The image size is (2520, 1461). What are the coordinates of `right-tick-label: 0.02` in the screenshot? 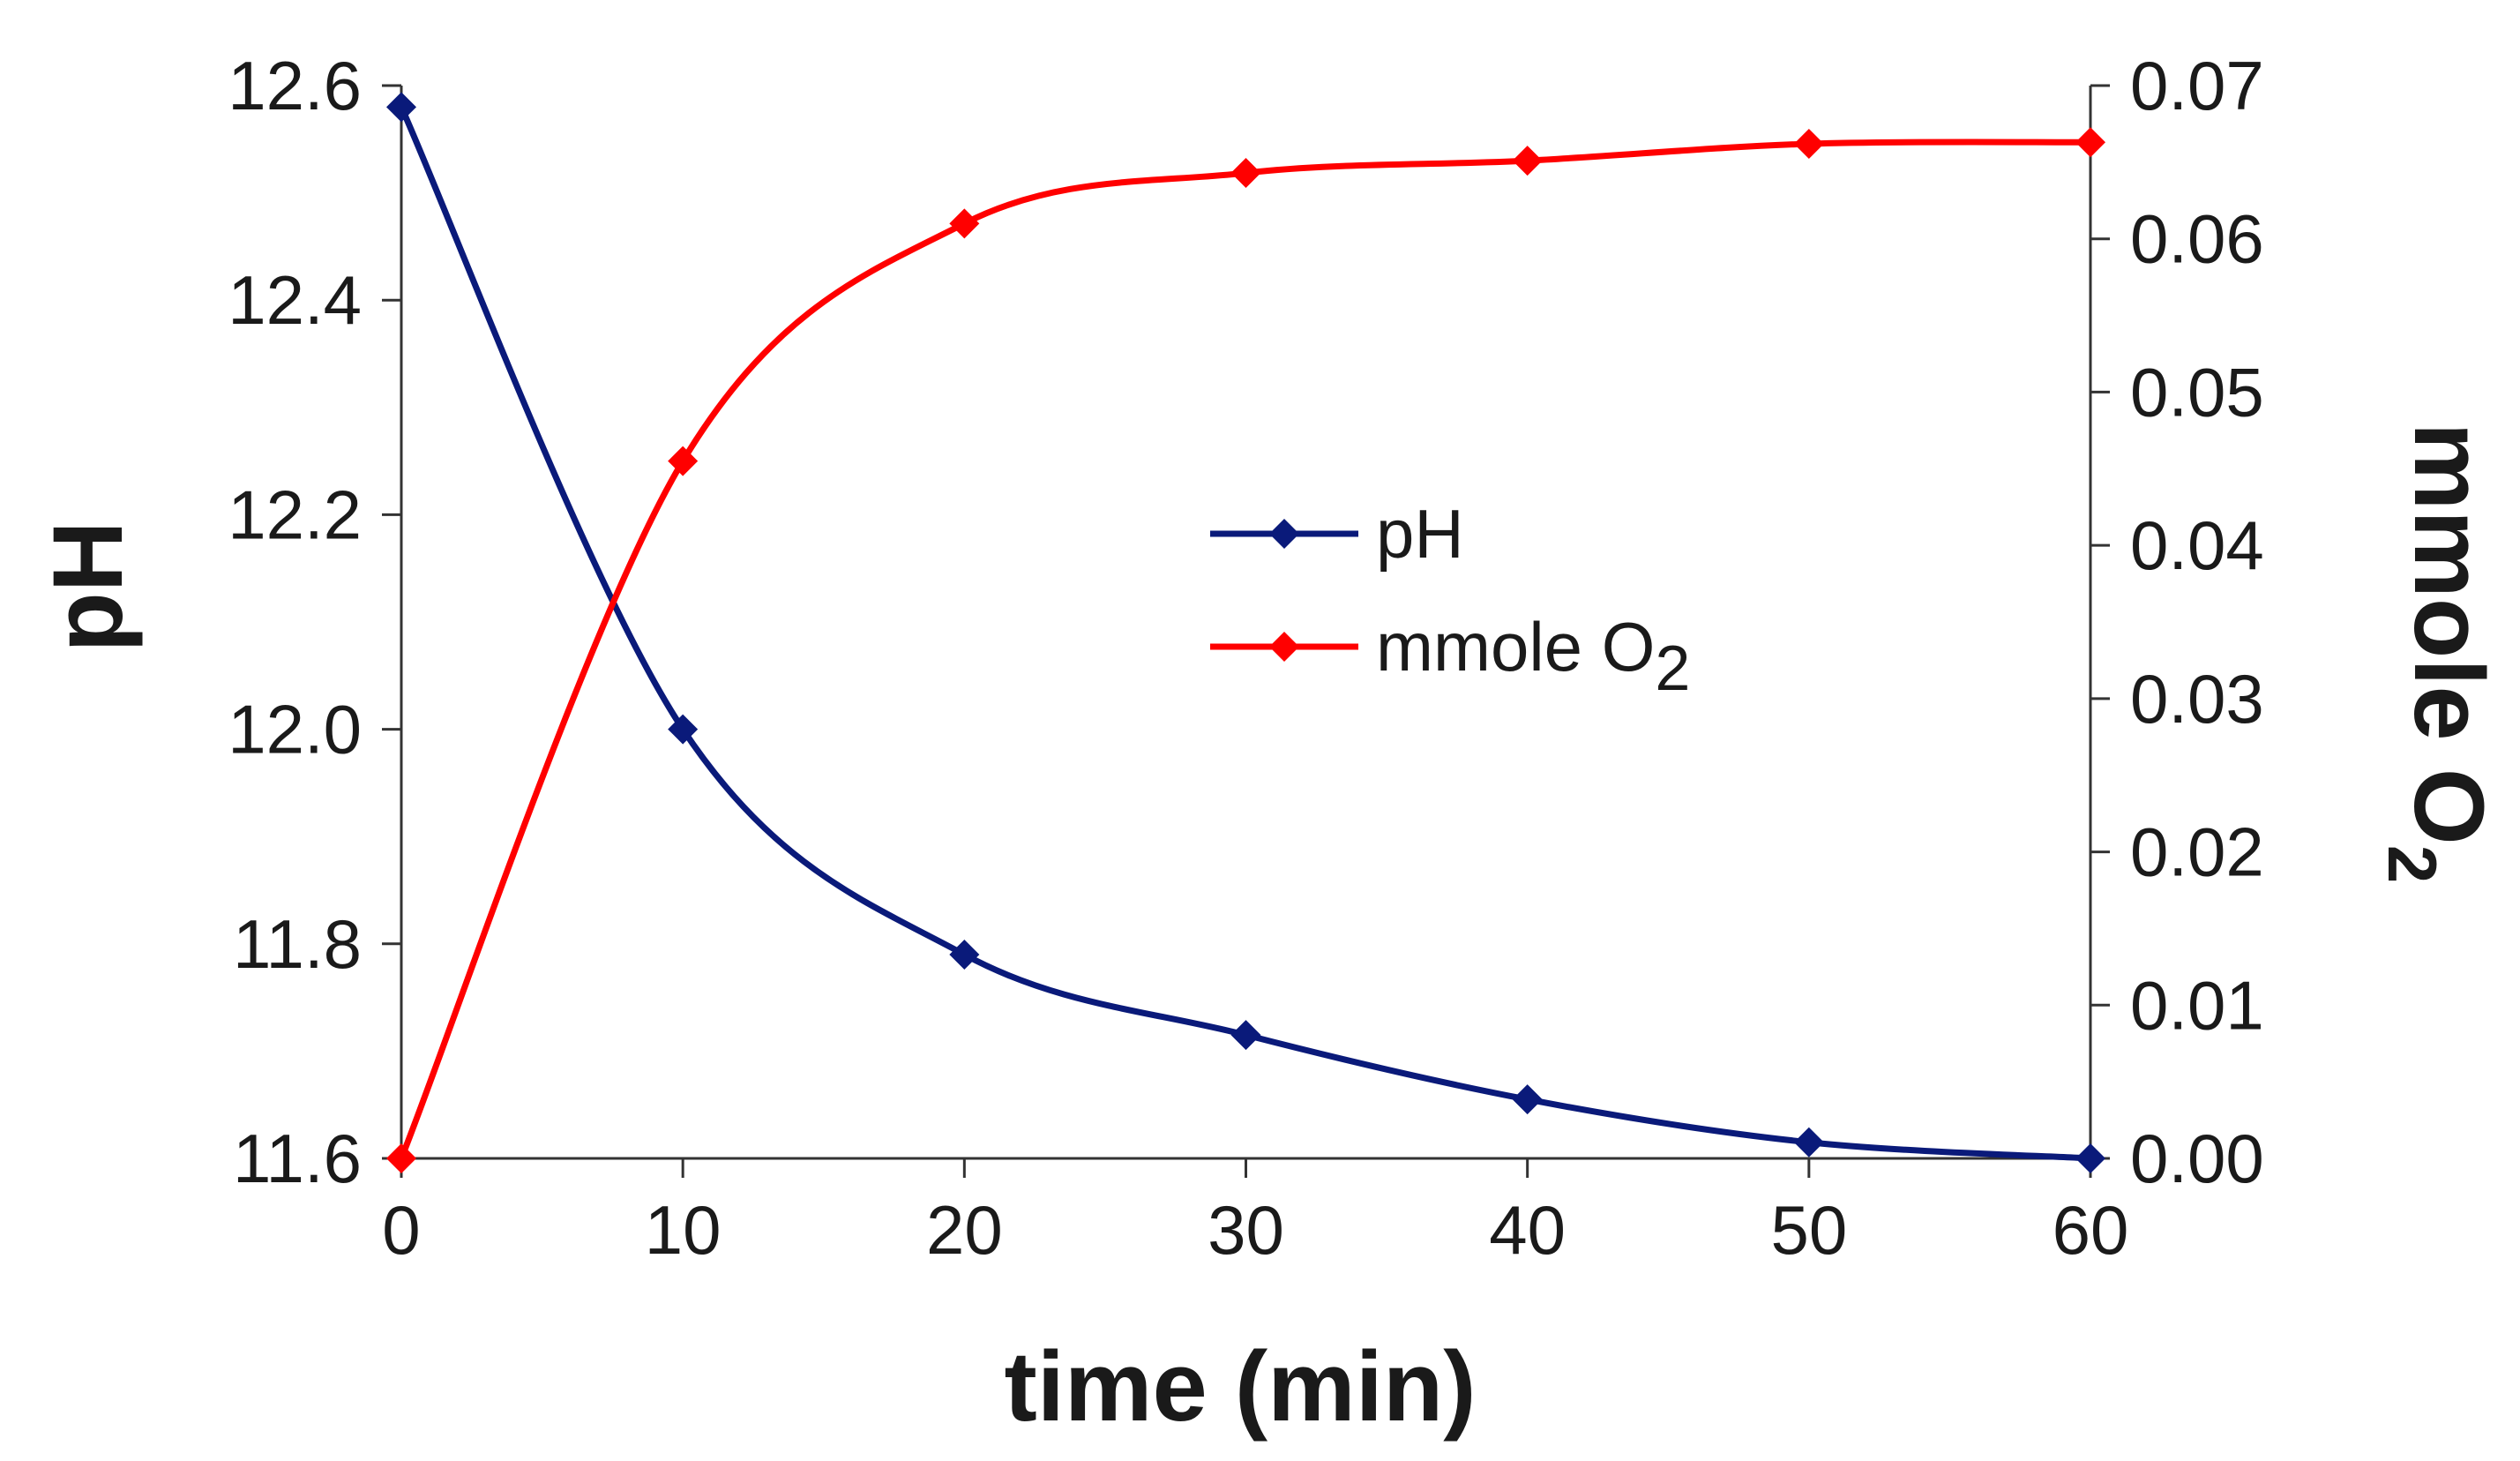 It's located at (2197, 852).